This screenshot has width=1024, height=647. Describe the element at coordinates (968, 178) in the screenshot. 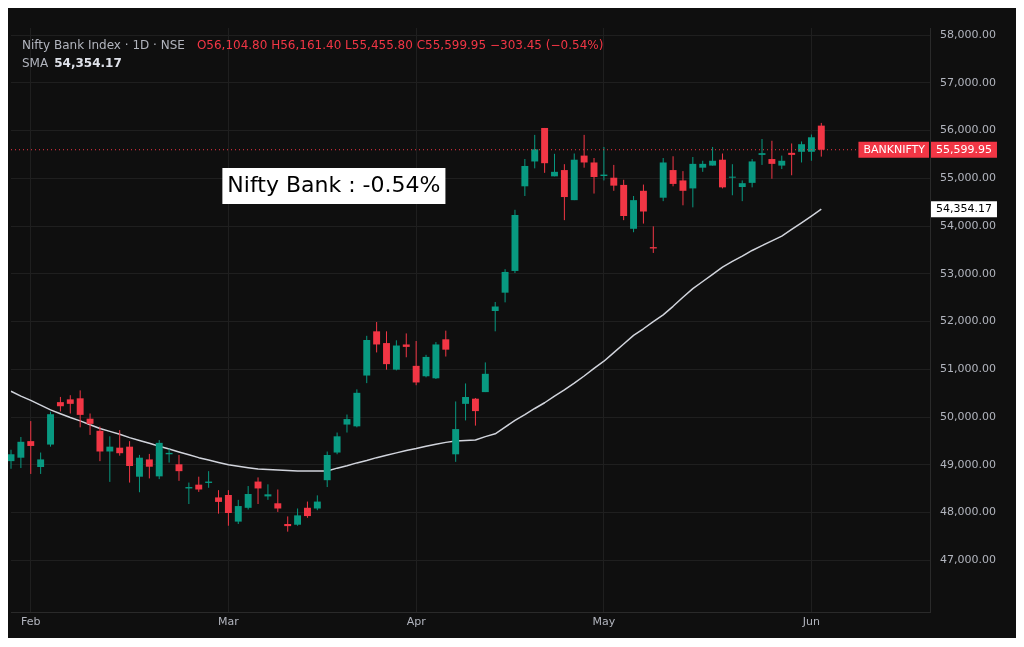

I see `y-tick-label: 55,000.00` at that location.